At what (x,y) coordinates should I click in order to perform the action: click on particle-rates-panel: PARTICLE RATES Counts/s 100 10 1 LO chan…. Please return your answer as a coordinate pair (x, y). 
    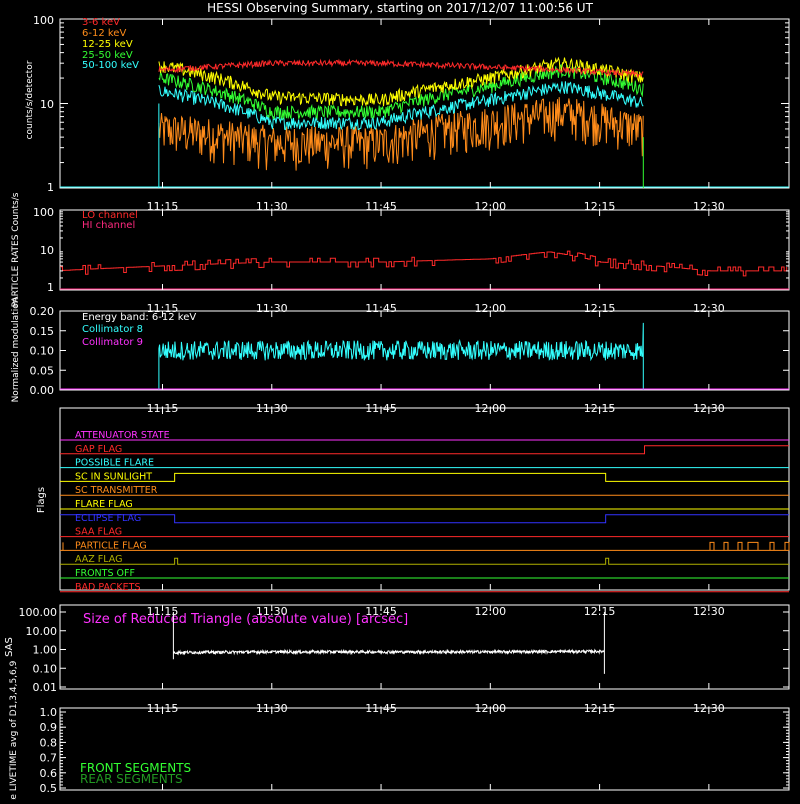
    Looking at the image, I should click on (400, 249).